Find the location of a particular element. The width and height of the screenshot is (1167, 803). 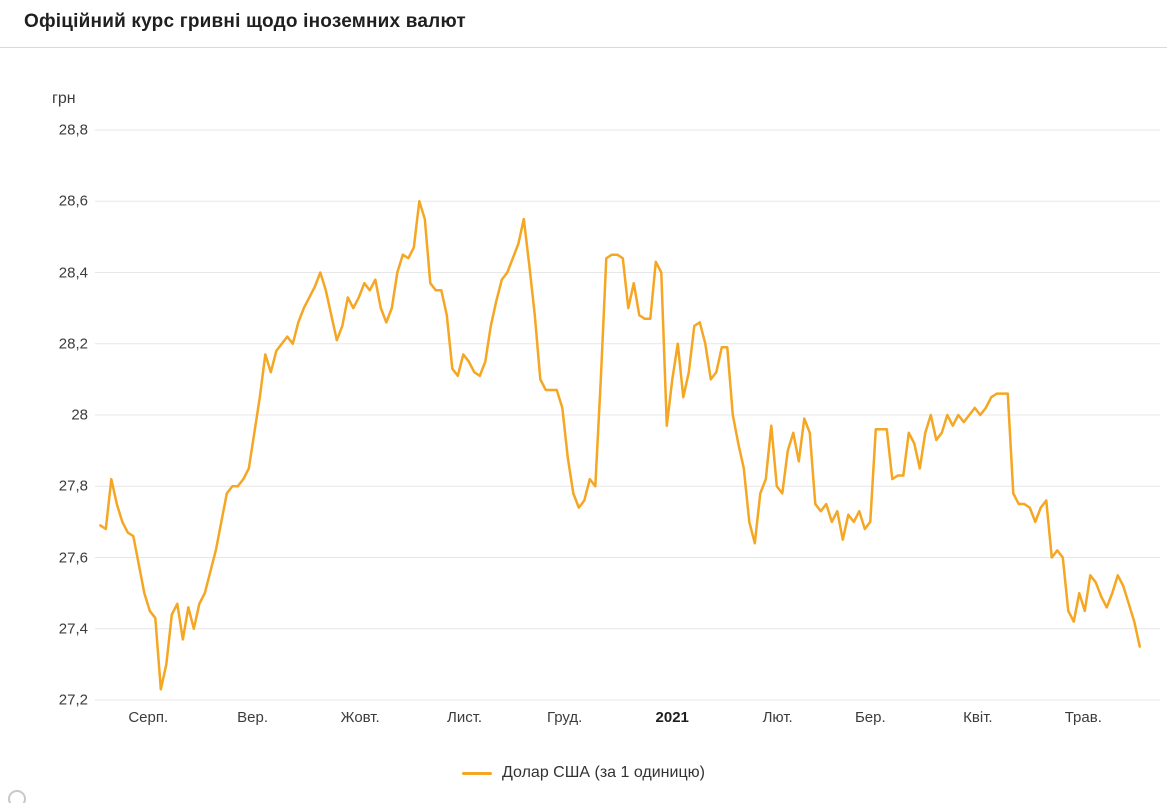

x-tick-label: Груд. is located at coordinates (564, 717).